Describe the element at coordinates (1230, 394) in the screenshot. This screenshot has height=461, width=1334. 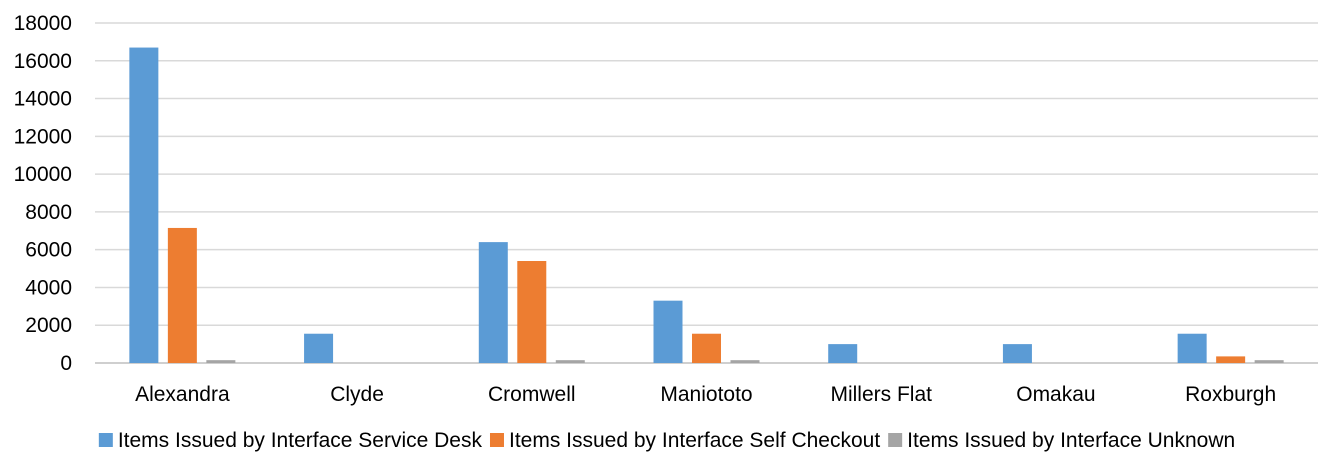
I see `x-tick-label: Roxburgh` at that location.